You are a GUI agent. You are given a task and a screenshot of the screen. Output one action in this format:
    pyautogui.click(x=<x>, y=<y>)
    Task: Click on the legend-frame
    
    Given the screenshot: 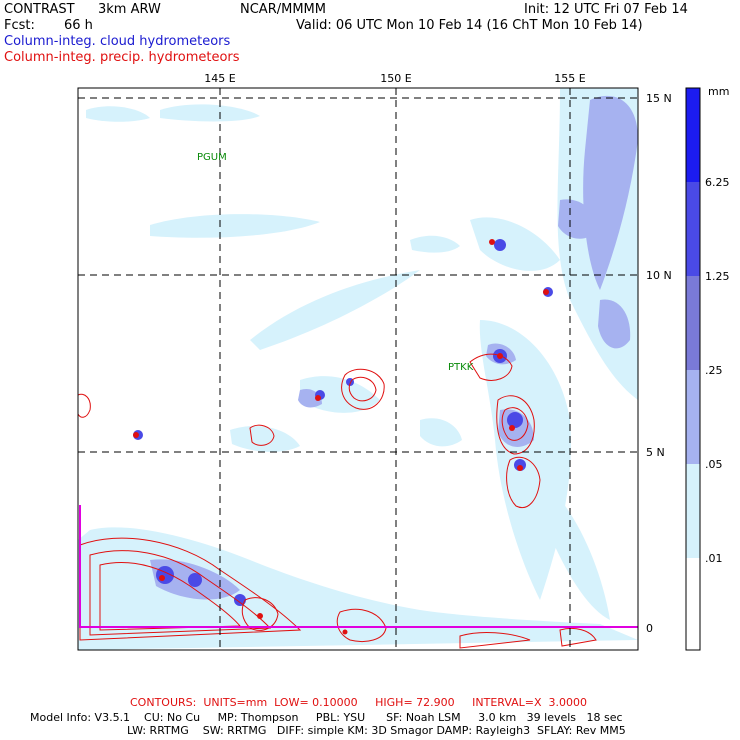 What is the action you would take?
    pyautogui.click(x=693, y=369)
    